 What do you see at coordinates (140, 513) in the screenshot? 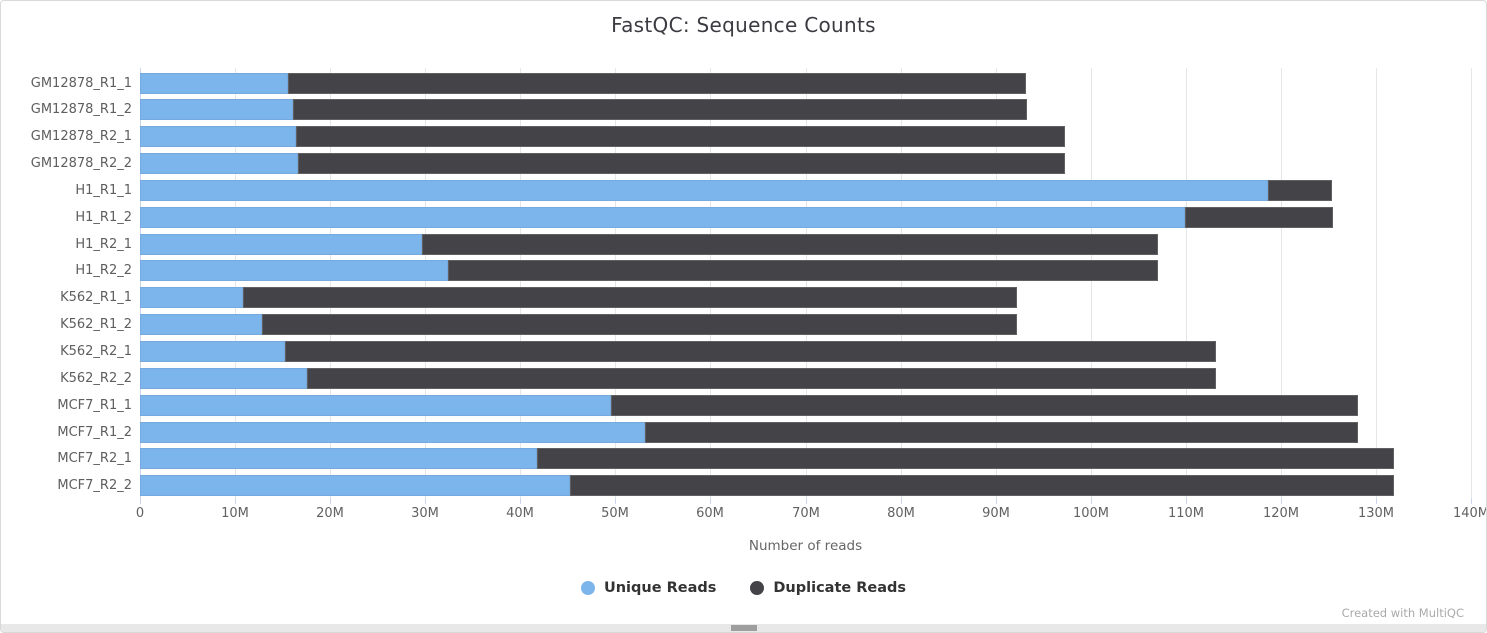
I see `x-tick-label: 0` at bounding box center [140, 513].